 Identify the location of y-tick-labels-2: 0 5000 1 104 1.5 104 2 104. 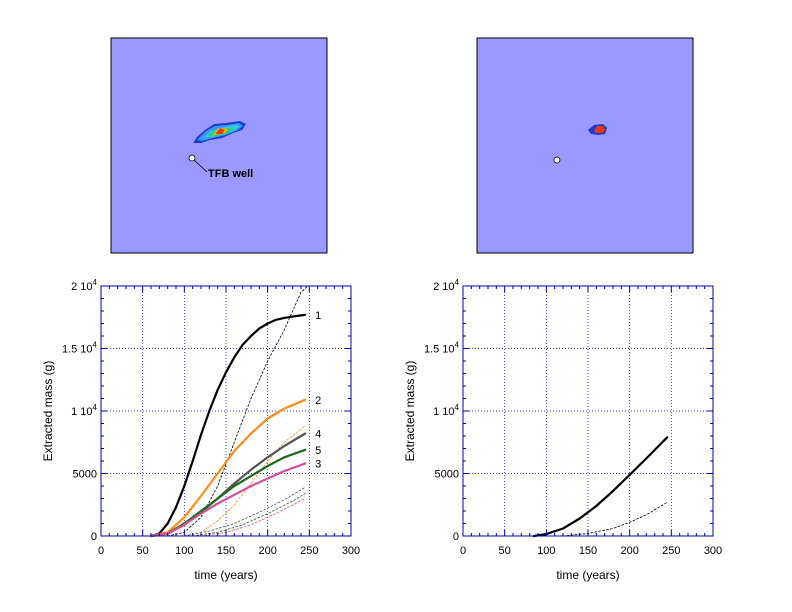
(442, 410).